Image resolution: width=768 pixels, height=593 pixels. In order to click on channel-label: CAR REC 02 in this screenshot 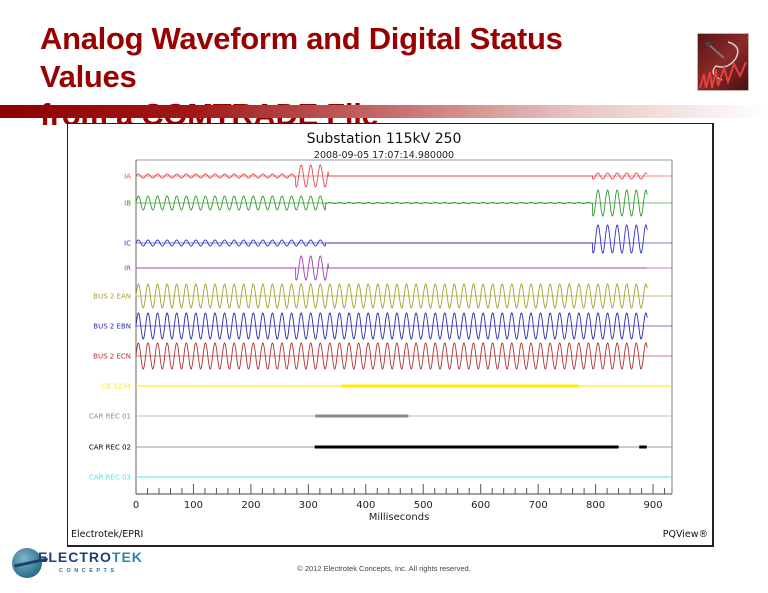, I will do `click(110, 448)`.